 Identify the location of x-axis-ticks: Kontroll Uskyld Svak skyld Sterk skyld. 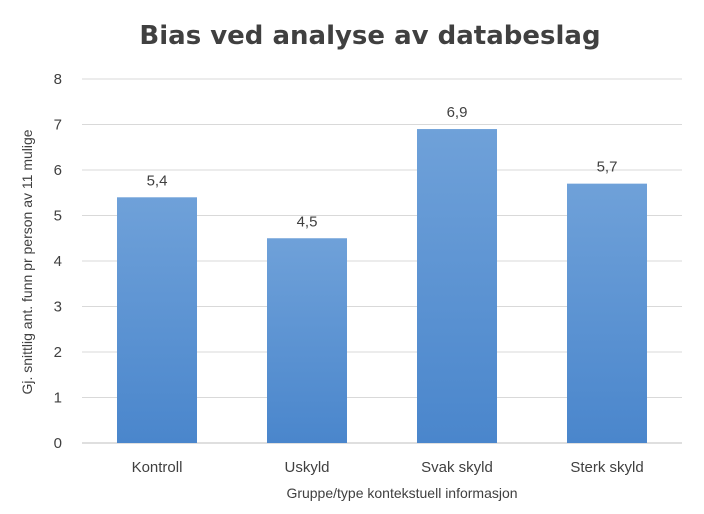
(388, 467).